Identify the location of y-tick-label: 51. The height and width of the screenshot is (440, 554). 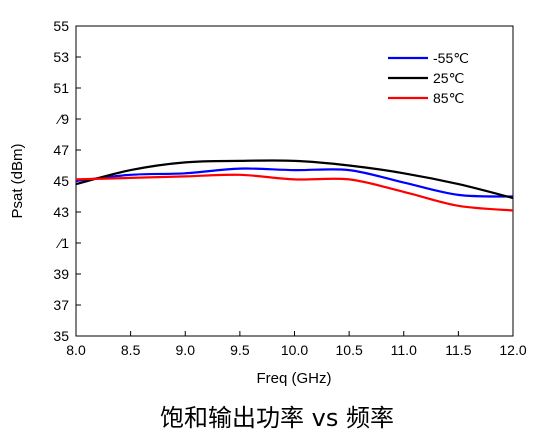
(61, 88).